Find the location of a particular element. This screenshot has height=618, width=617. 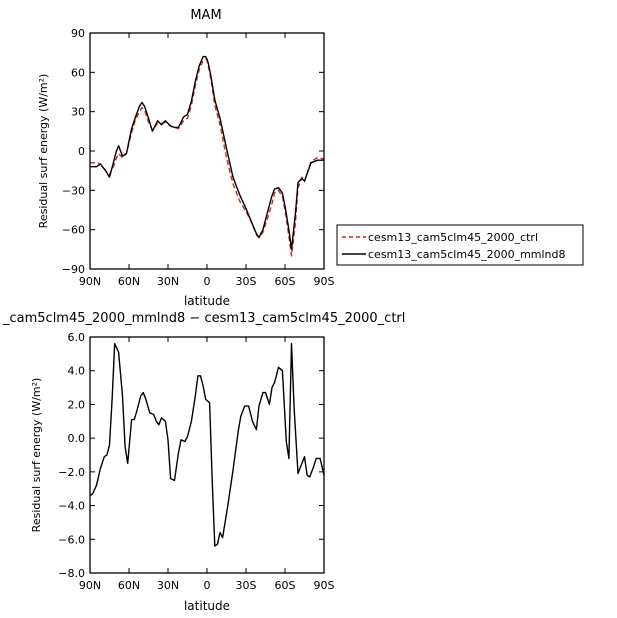

top-y-tick-label: 90 is located at coordinates (78, 33).